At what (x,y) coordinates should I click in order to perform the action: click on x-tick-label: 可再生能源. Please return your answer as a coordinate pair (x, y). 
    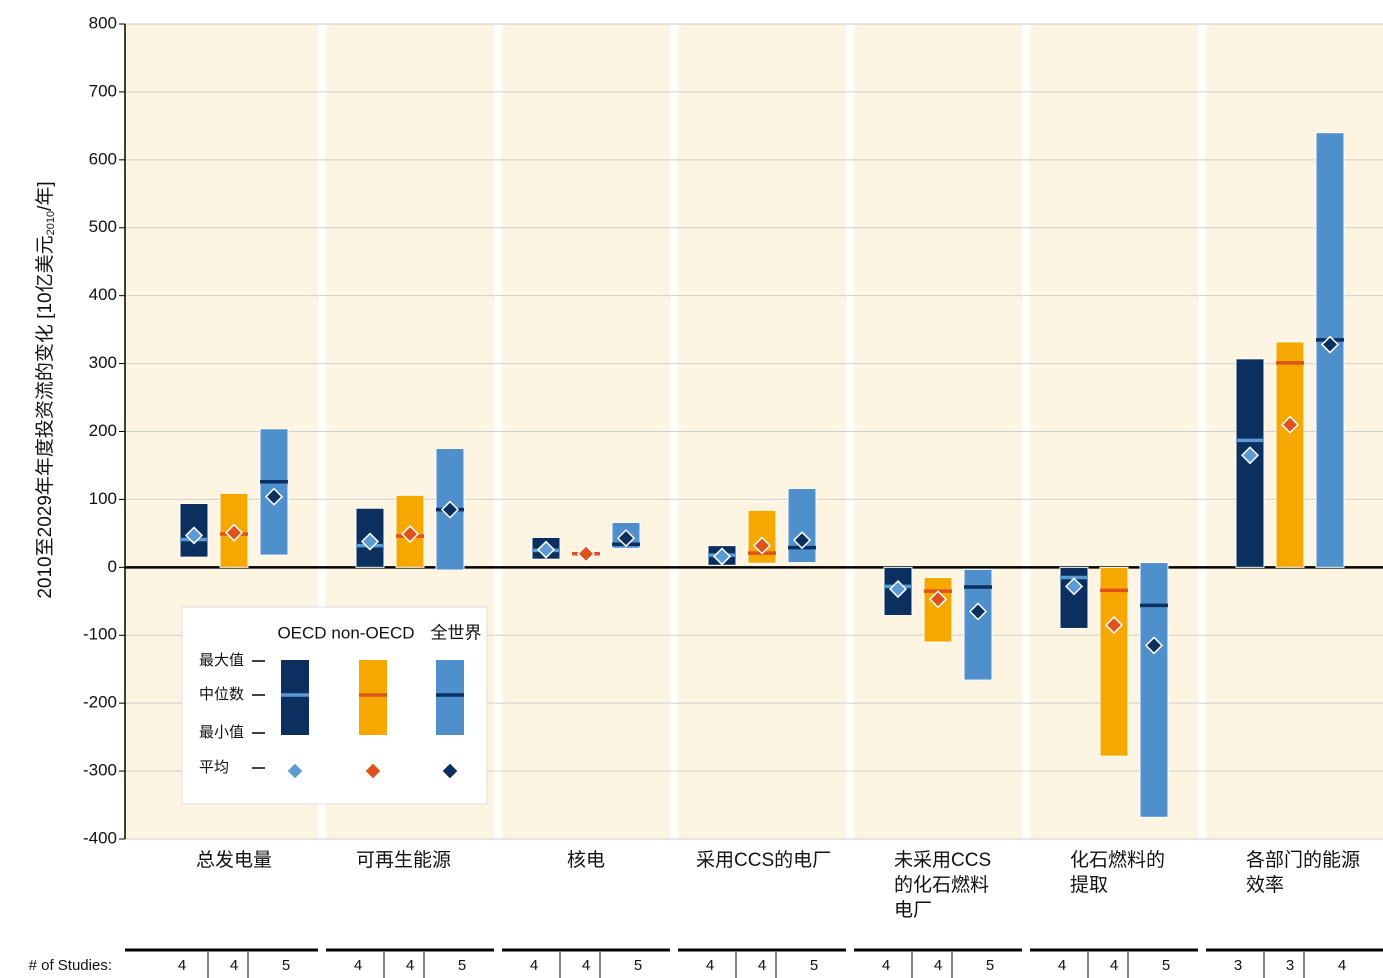
    Looking at the image, I should click on (404, 860).